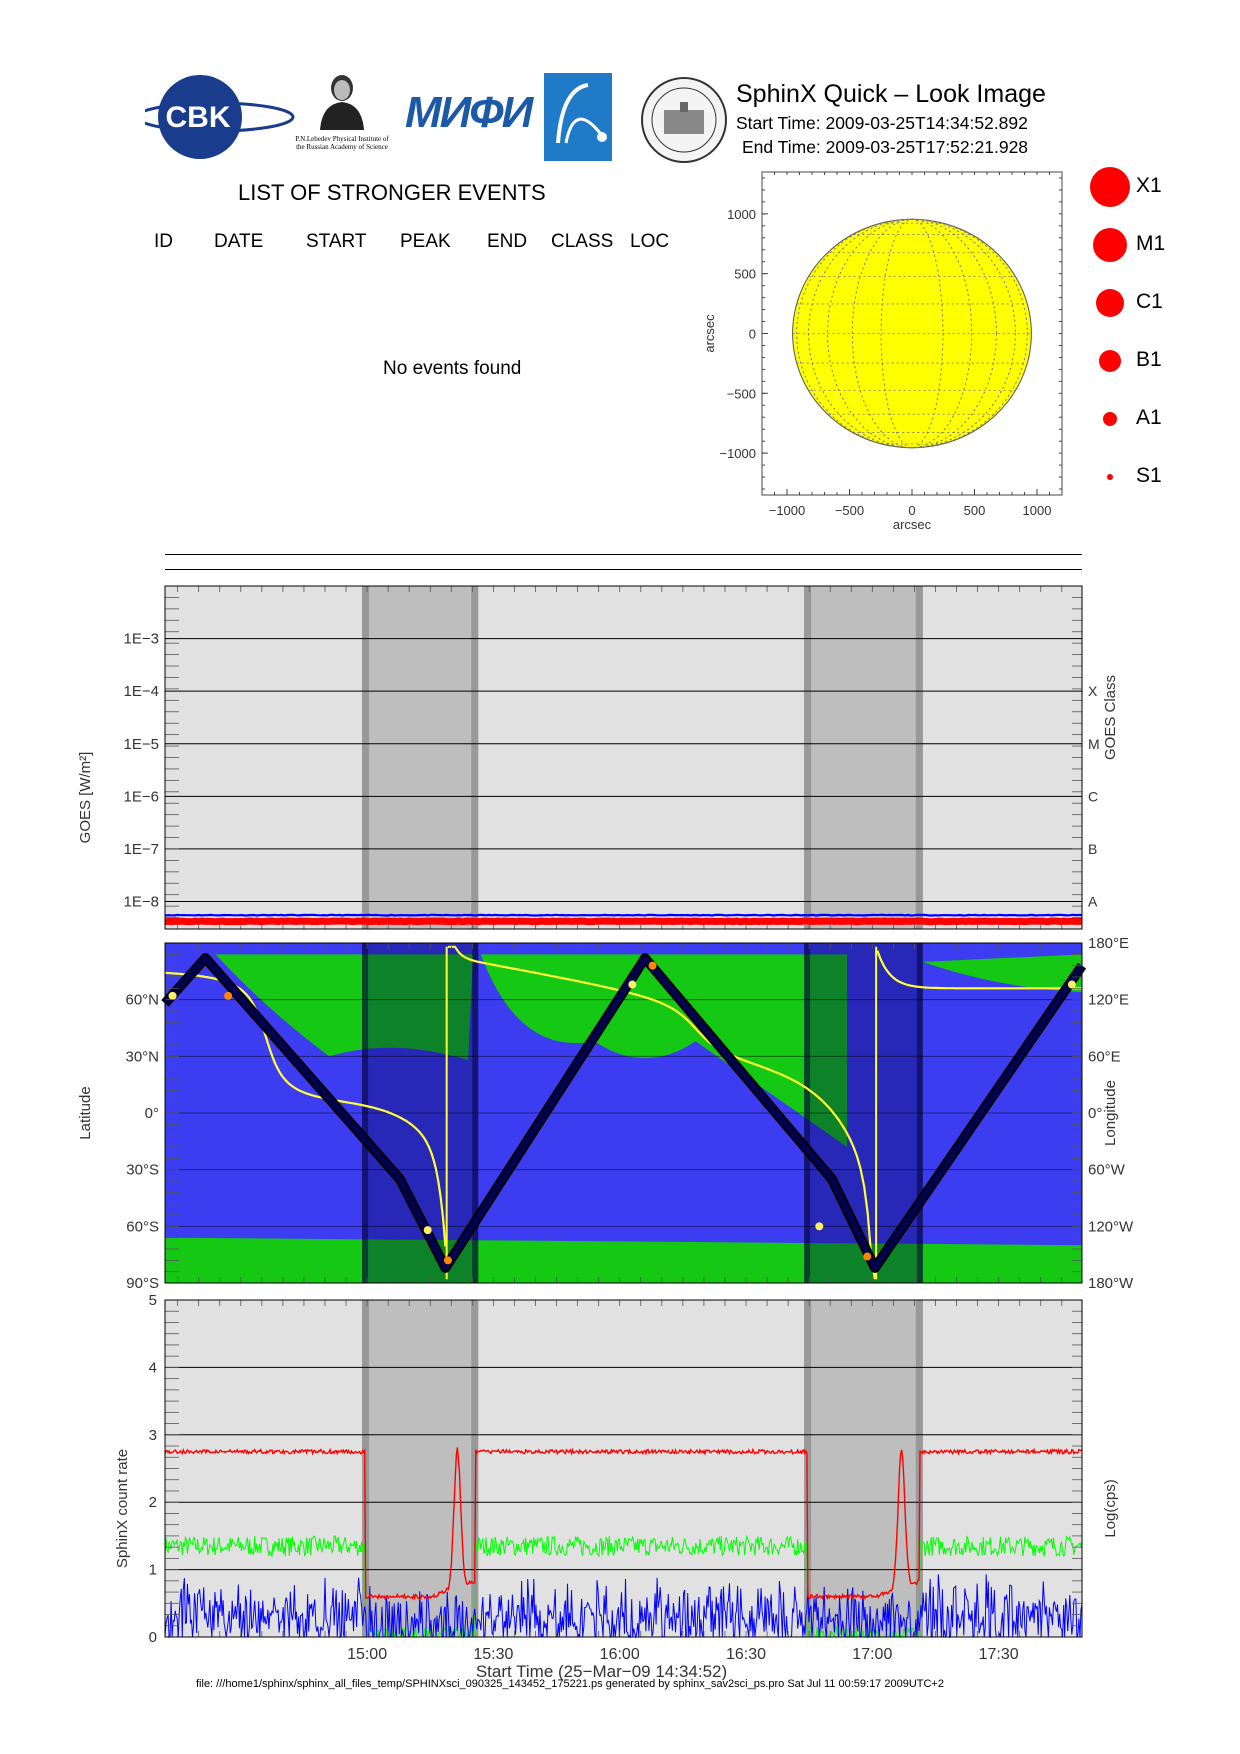 The width and height of the screenshot is (1240, 1754). I want to click on legend-dot-b1, so click(1110, 361).